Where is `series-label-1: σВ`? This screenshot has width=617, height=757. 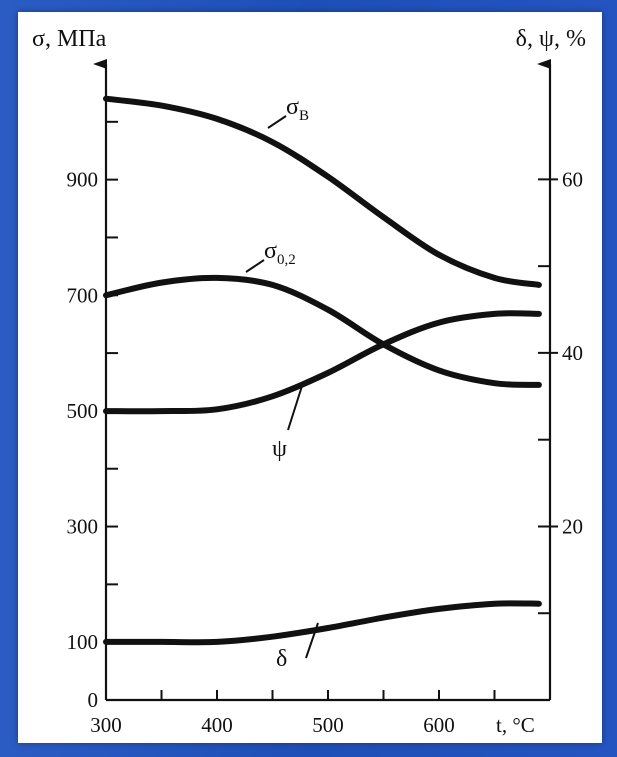
series-label-1: σВ is located at coordinates (297, 109).